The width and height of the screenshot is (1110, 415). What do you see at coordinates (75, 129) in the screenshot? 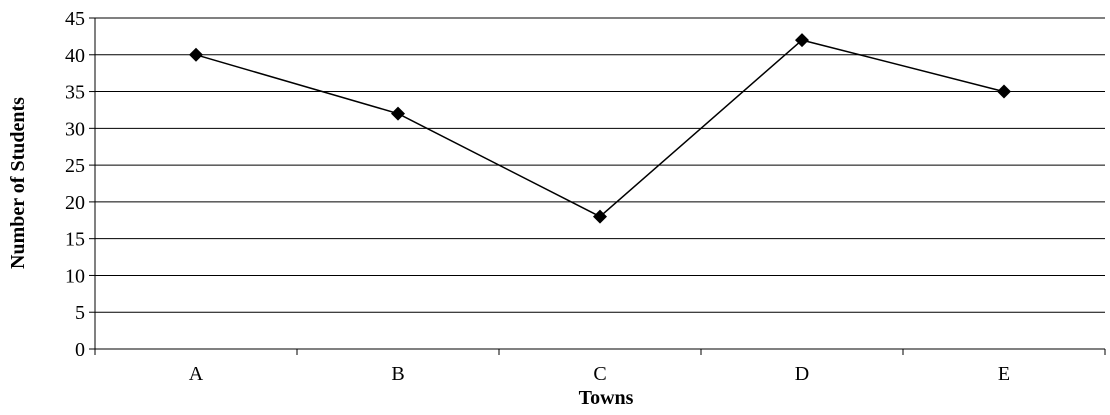
I see `y-tick-label-30: 30` at bounding box center [75, 129].